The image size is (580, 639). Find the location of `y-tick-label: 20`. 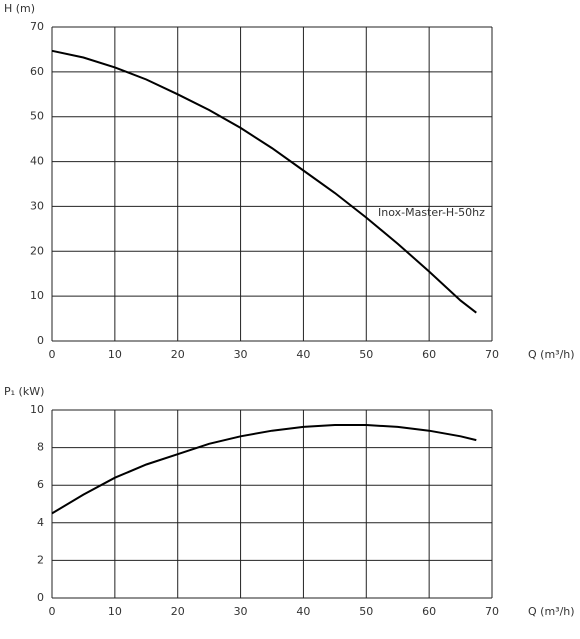

y-tick-label: 20 is located at coordinates (37, 250).